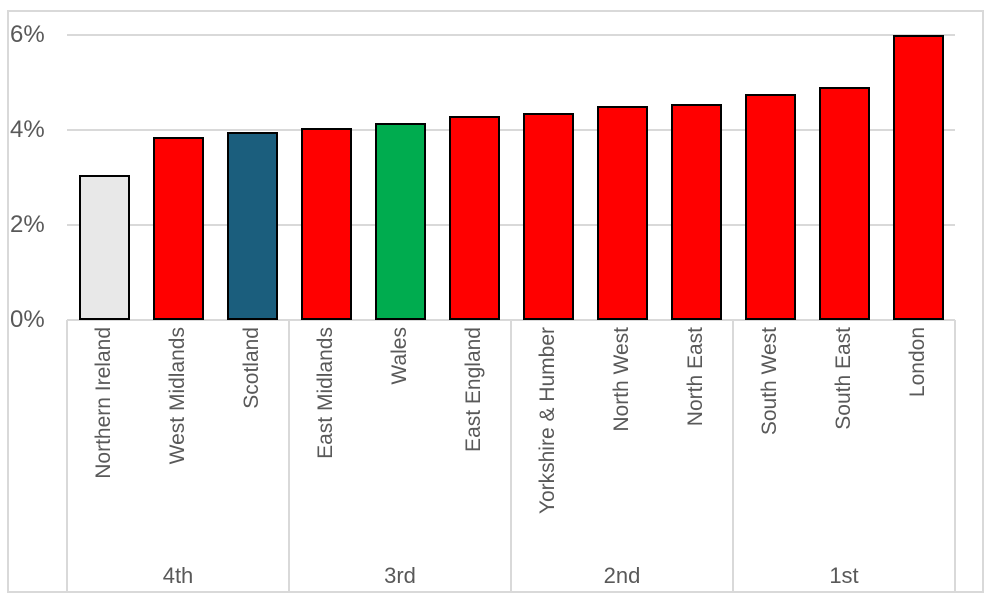 This screenshot has width=998, height=606. Describe the element at coordinates (769, 381) in the screenshot. I see `x-label-south-west: South West` at that location.